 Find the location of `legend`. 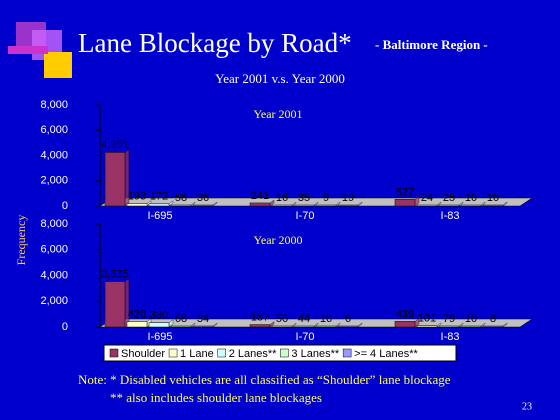

legend is located at coordinates (280, 353).